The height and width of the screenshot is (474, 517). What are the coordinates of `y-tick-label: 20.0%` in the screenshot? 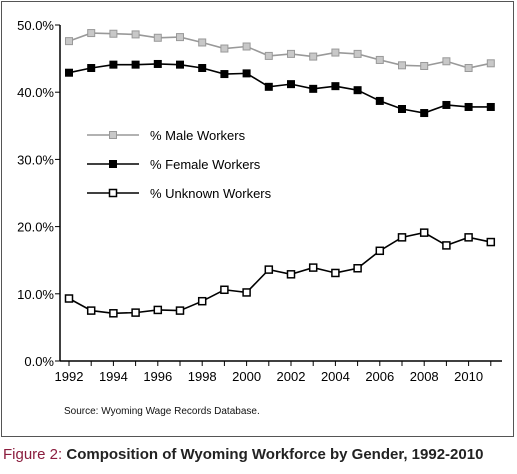 It's located at (35, 227).